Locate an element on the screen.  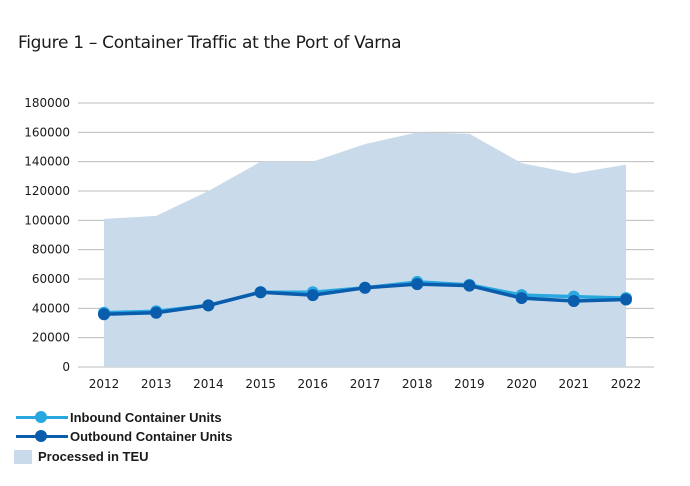
y-tick-label: 60000 is located at coordinates (51, 279).